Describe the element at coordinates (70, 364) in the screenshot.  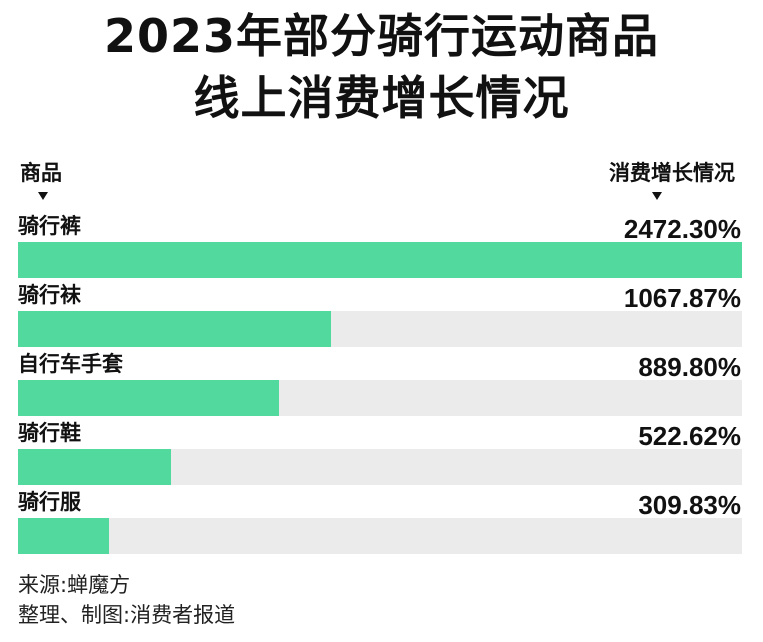
I see `bar-label: 自行车手套` at that location.